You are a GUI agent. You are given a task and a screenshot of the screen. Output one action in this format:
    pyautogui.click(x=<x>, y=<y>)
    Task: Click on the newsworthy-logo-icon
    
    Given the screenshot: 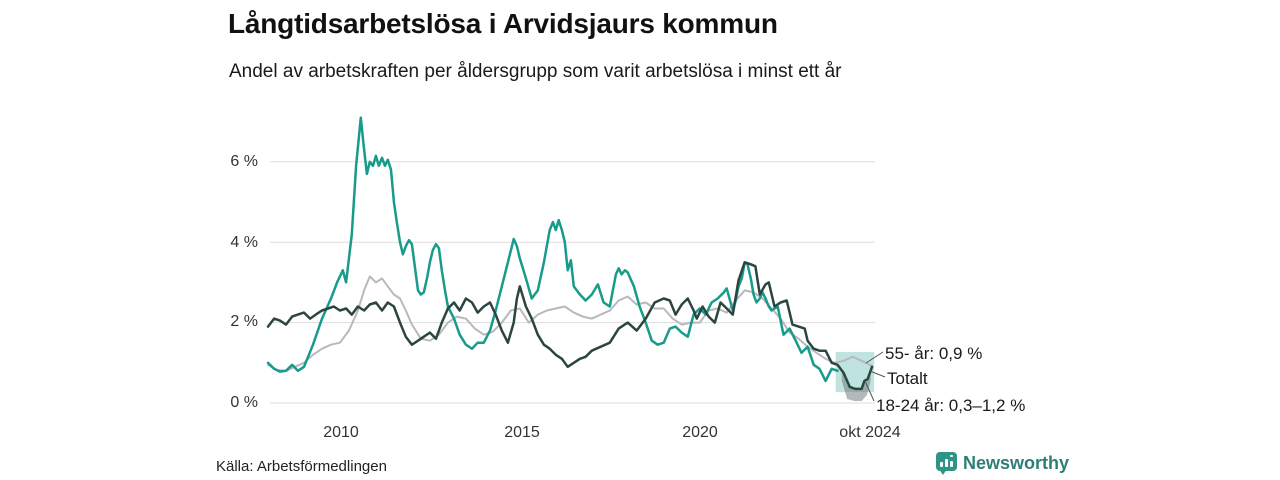 What is the action you would take?
    pyautogui.click(x=946, y=461)
    